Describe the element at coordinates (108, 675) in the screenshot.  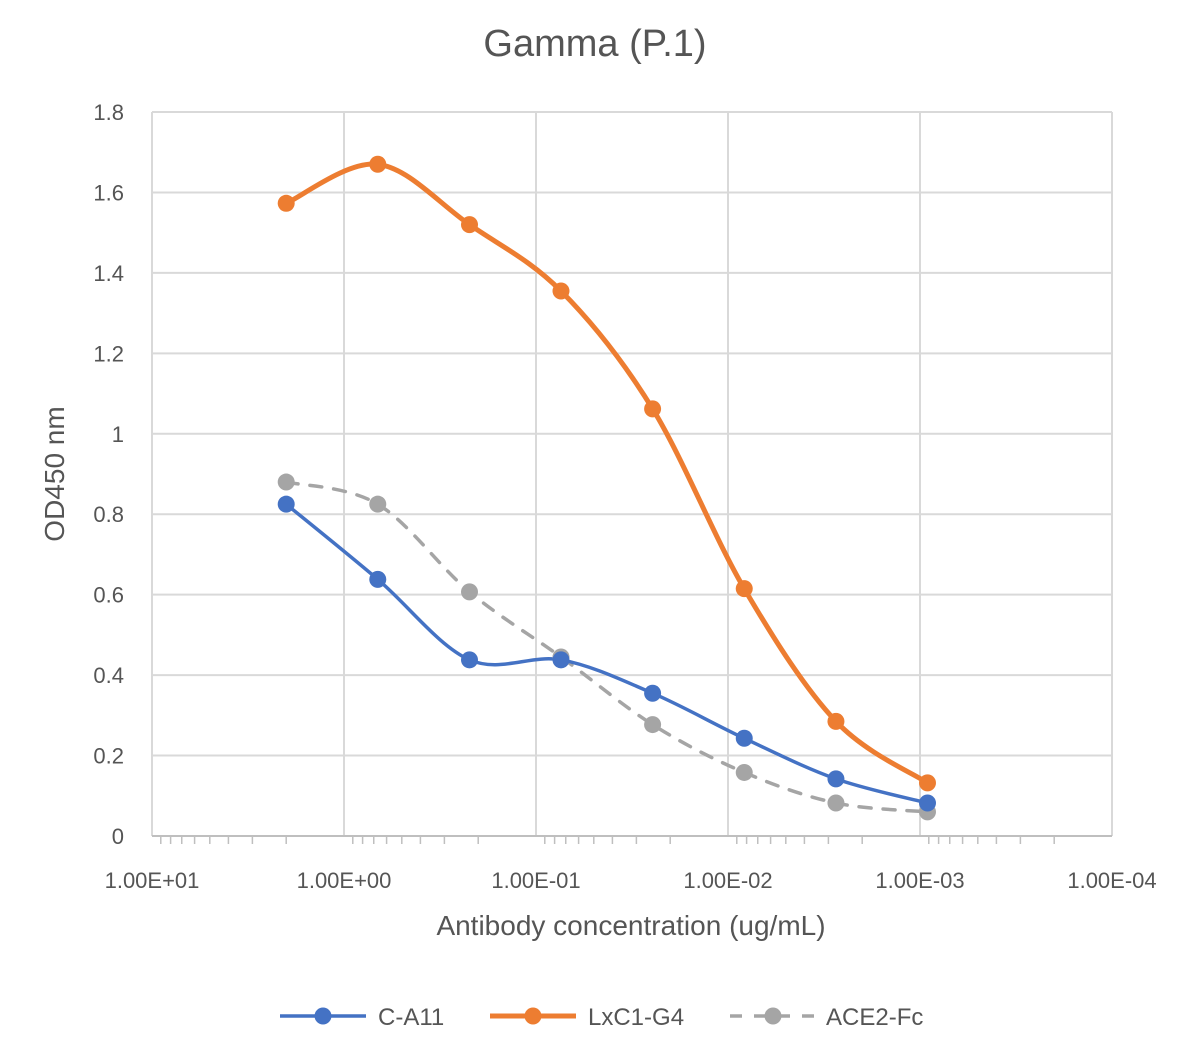
I see `y-tick-label: 0.4` at that location.